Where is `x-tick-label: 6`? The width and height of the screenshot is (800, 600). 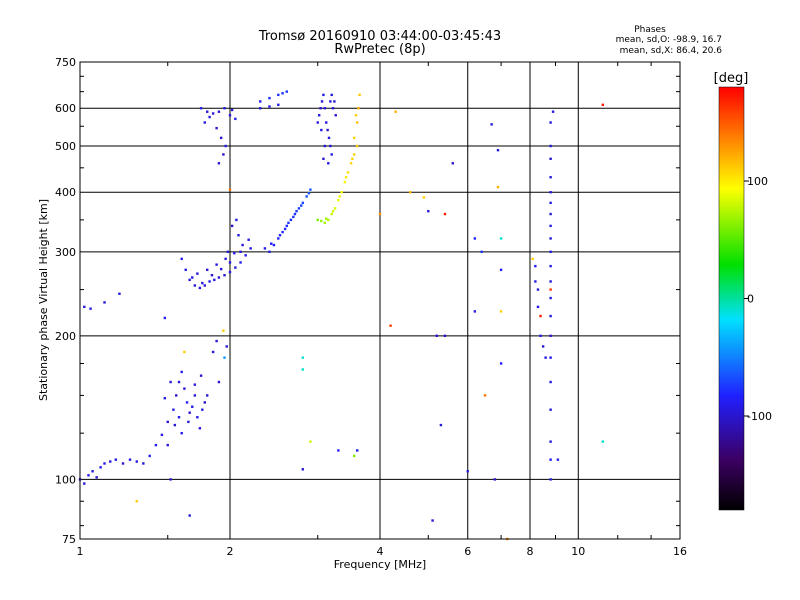 x-tick-label: 6 is located at coordinates (467, 551).